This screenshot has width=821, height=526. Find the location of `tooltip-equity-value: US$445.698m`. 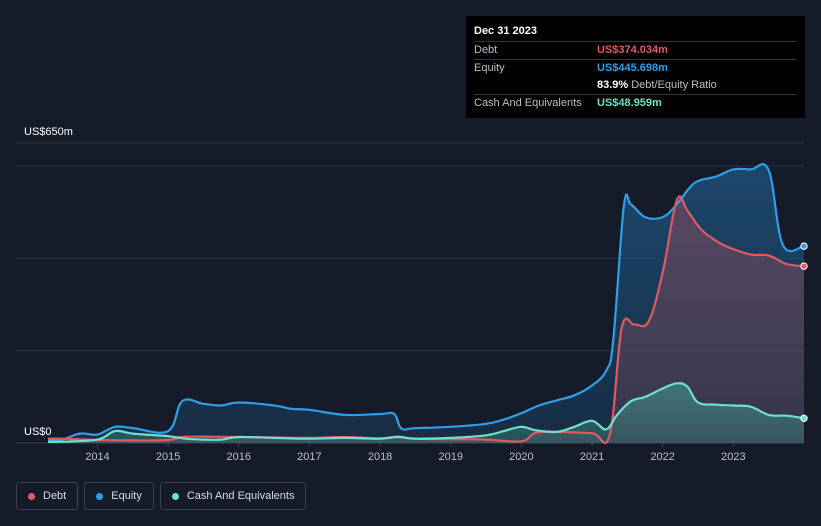

tooltip-equity-value: US$445.698m is located at coordinates (632, 68).